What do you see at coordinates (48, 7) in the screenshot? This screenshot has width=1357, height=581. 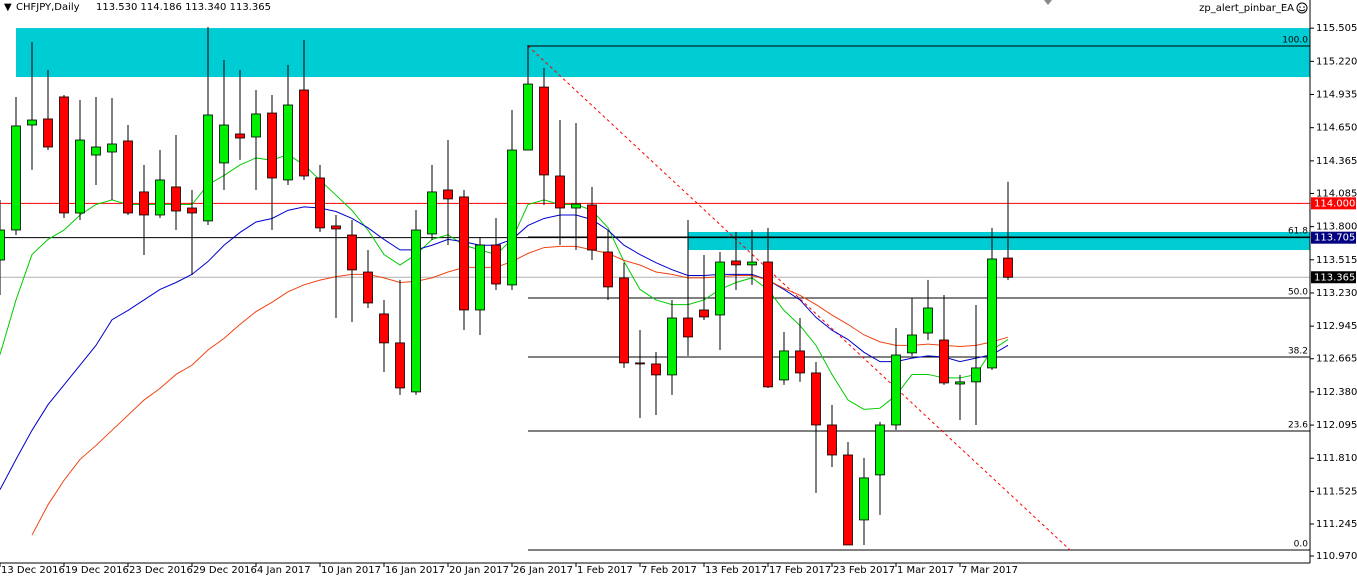 I see `symbol: CHFJPY,Daily` at bounding box center [48, 7].